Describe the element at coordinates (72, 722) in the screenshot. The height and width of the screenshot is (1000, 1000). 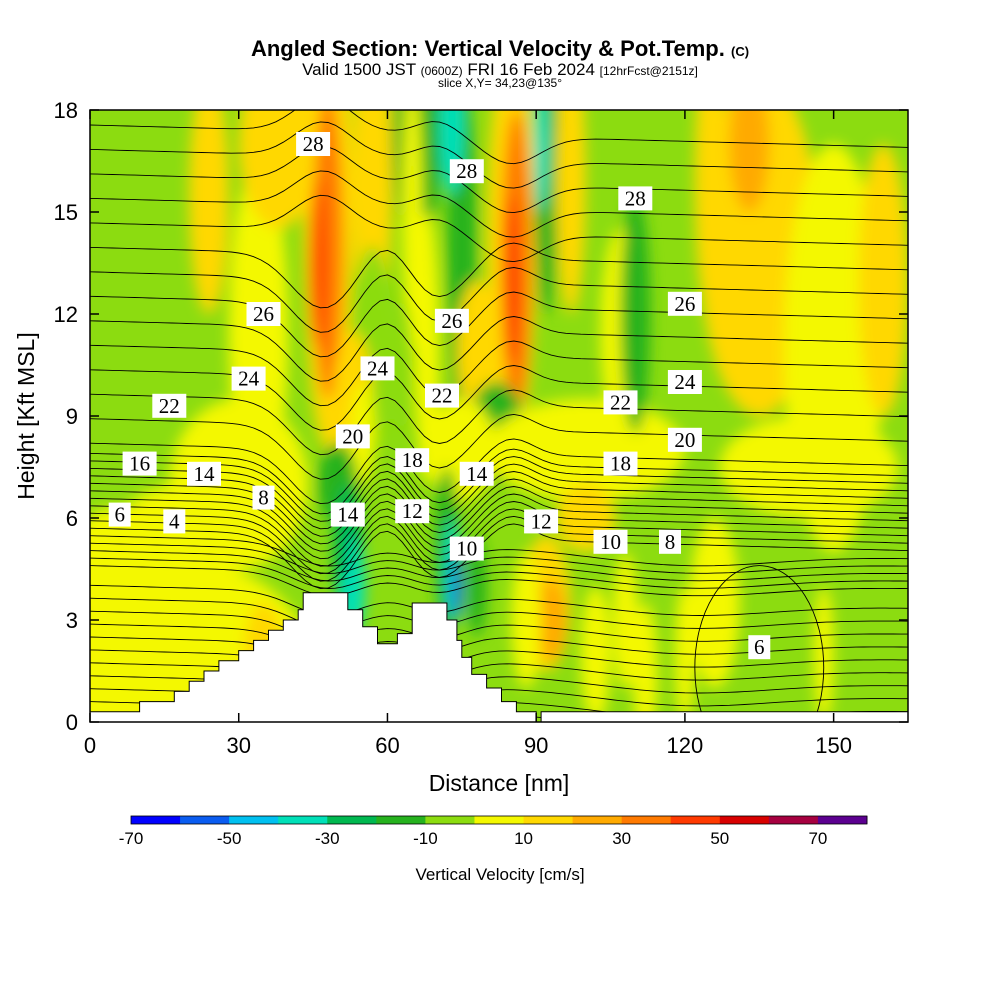
I see `y-tick-label: 0` at that location.